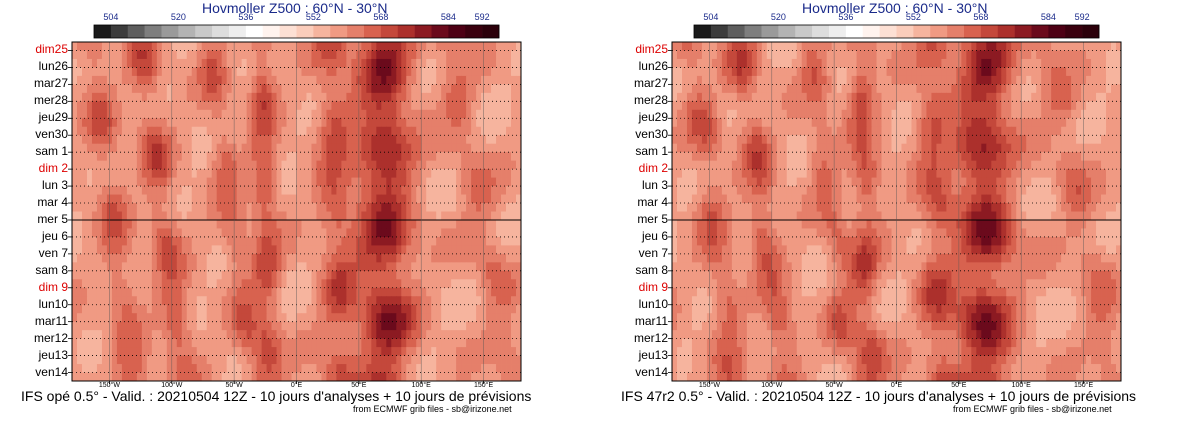 This screenshot has width=1200, height=424. Describe the element at coordinates (136, 31) in the screenshot. I see `colorbar-swatch` at that location.